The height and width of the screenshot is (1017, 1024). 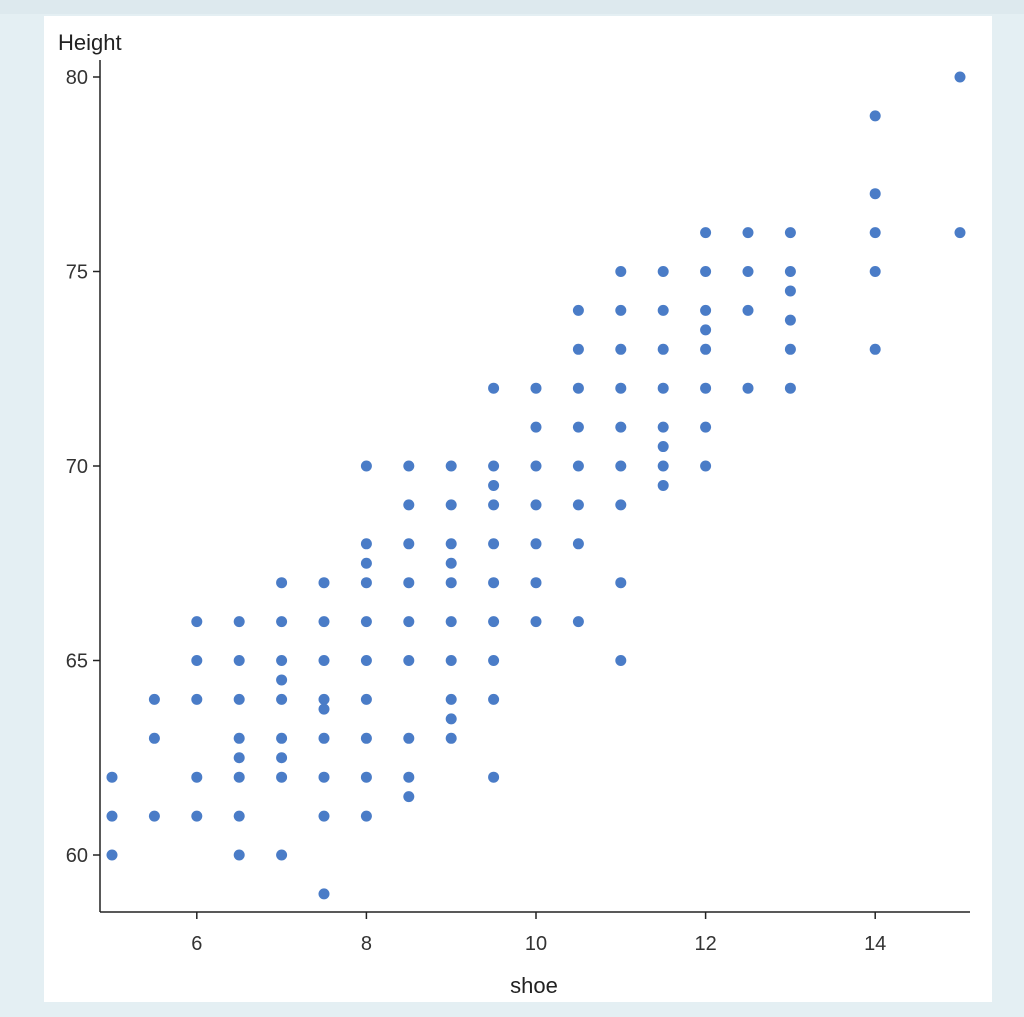 What do you see at coordinates (90, 42) in the screenshot?
I see `y-axis-title: Height` at bounding box center [90, 42].